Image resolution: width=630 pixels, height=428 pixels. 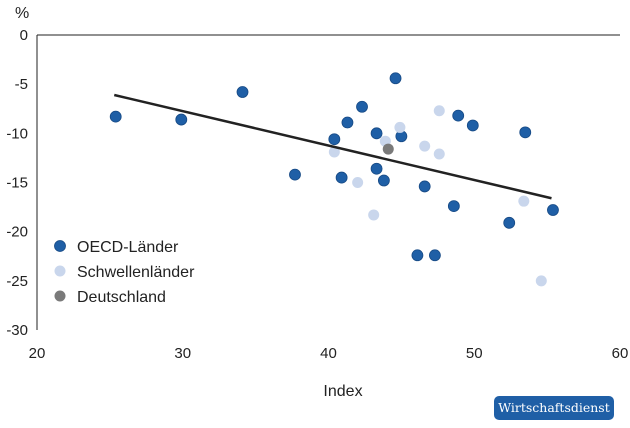 I want to click on y-tick-label: -30, so click(x=17, y=330).